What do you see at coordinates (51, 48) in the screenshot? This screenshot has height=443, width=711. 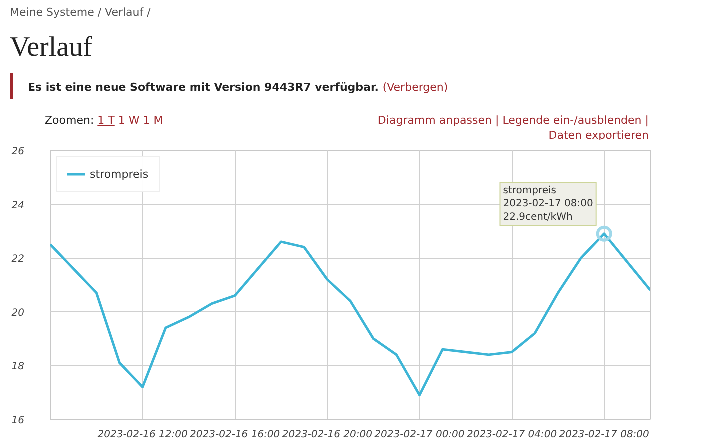 I see `chart-title: Verlauf` at bounding box center [51, 48].